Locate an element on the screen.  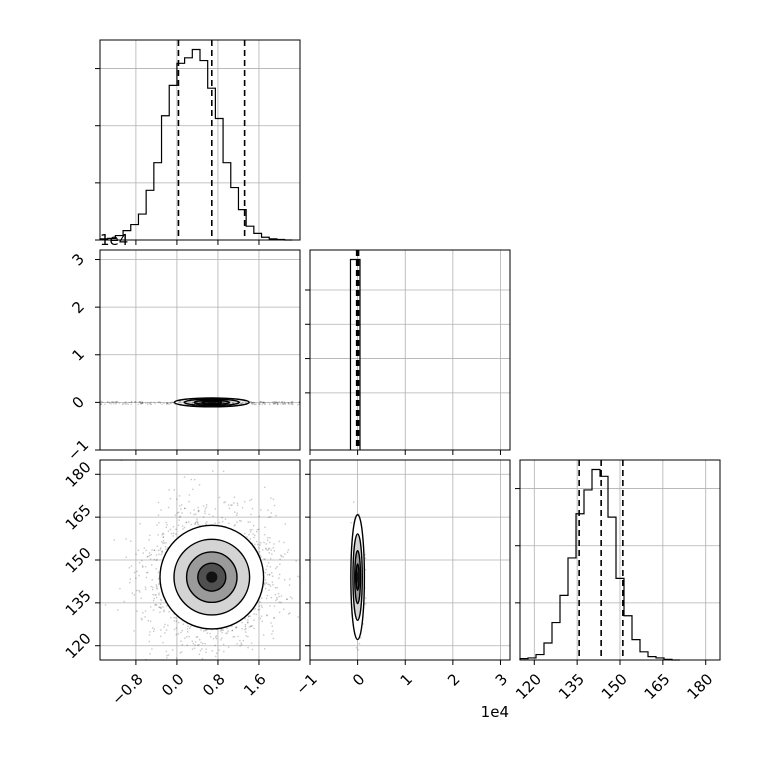
x-tick-label: 0.8 is located at coordinates (214, 685).